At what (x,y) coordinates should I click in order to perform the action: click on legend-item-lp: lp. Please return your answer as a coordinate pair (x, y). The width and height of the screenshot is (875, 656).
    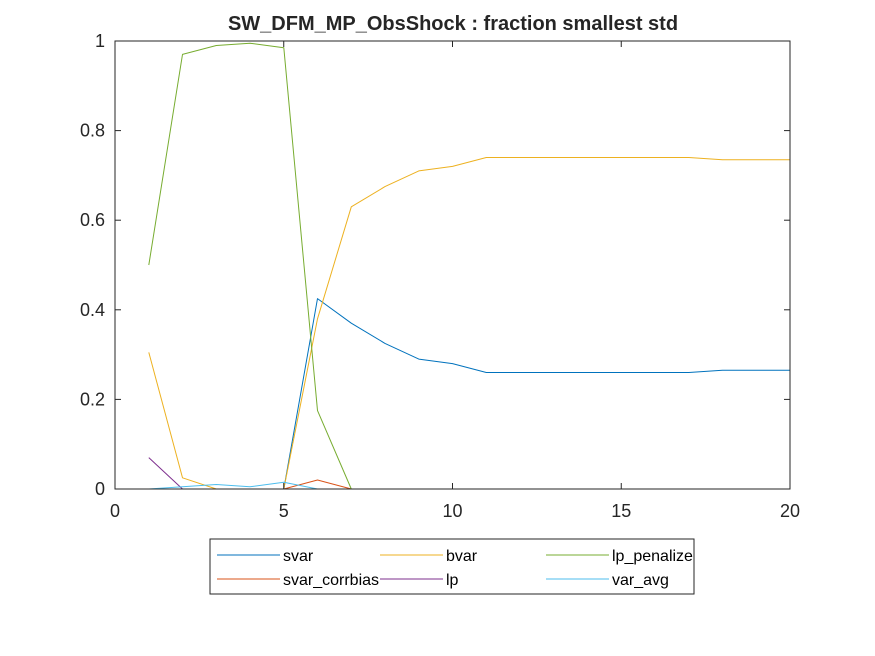
    Looking at the image, I should click on (419, 580).